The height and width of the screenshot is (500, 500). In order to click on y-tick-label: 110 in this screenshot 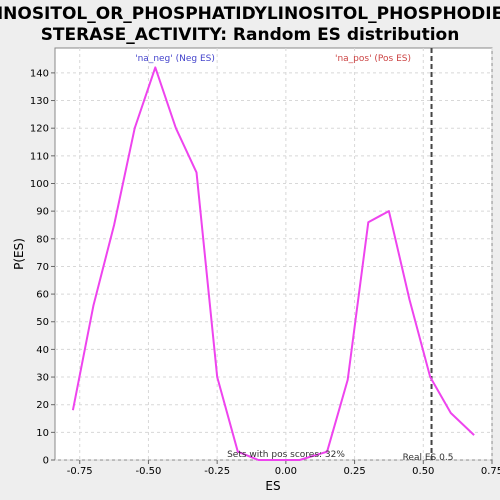, I will do `click(39, 156)`.